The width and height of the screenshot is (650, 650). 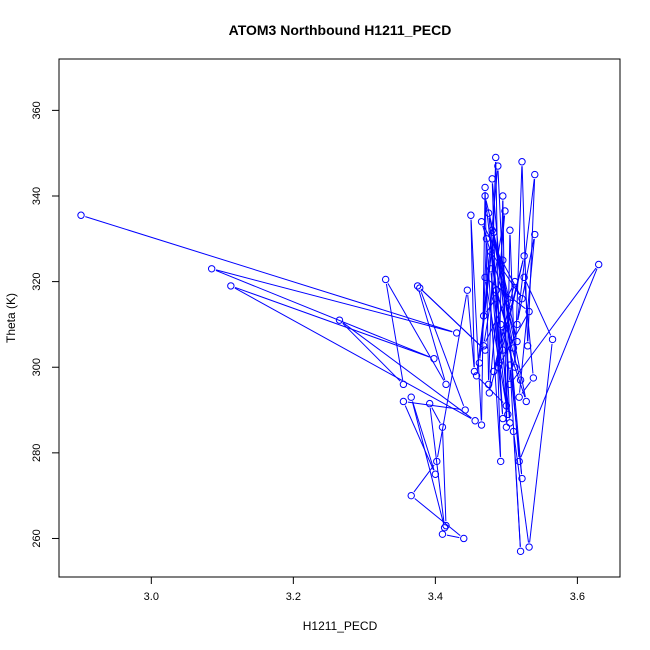 I want to click on y-axis: 260 280 300 320 340 360, so click(x=45, y=324).